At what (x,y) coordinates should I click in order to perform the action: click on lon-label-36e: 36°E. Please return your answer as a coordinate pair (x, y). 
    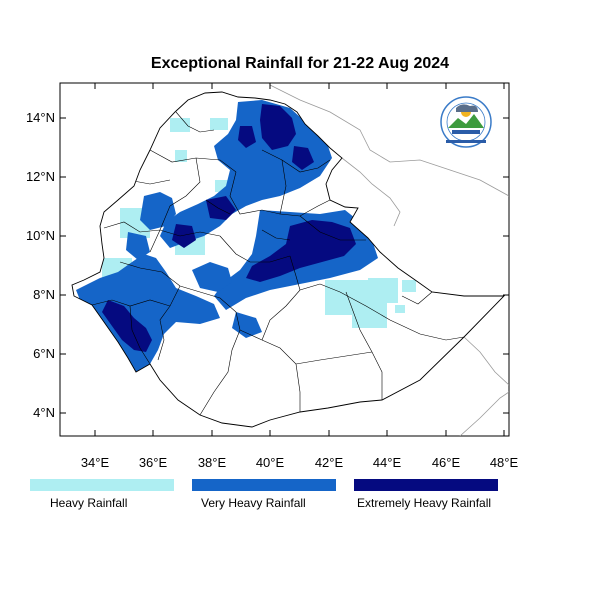
    Looking at the image, I should click on (153, 462).